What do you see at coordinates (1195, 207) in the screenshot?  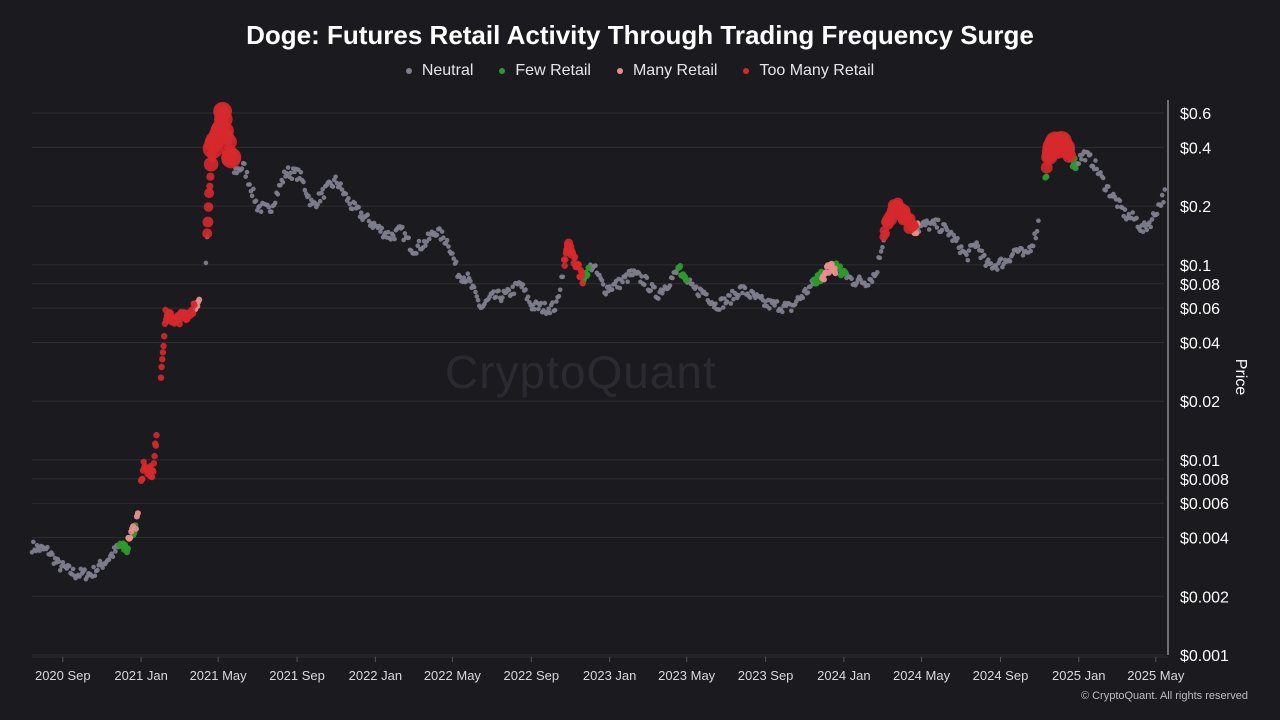 I see `y-tick-label-11: $0.2` at bounding box center [1195, 207].